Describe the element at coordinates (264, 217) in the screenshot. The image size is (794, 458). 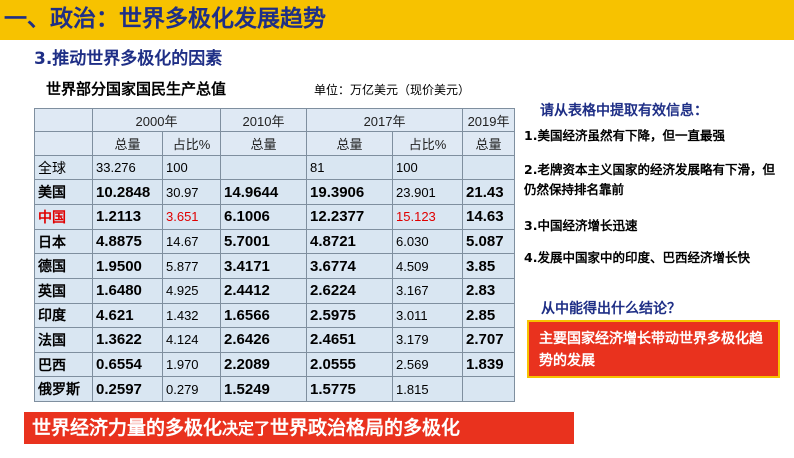
I see `total-cell: 6.1006` at that location.